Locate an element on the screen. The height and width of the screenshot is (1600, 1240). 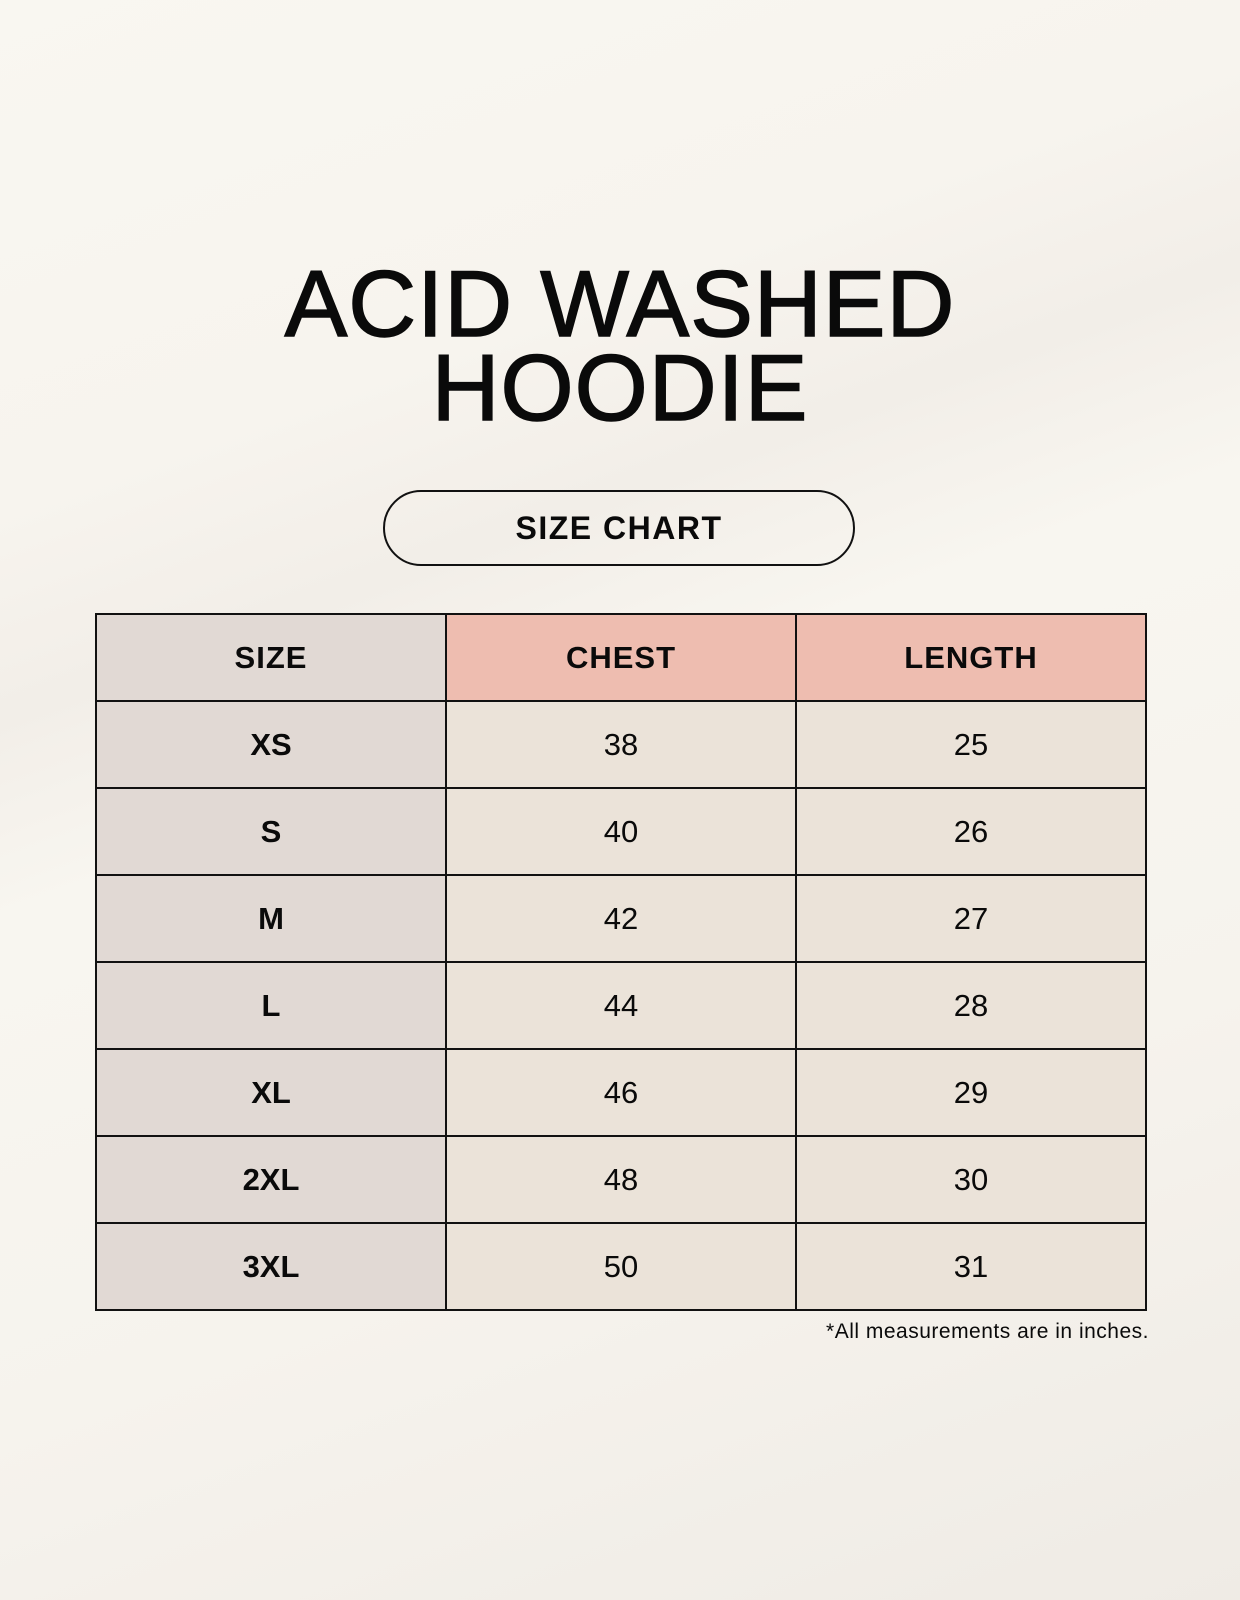
chest-cell: 48 is located at coordinates (621, 1179).